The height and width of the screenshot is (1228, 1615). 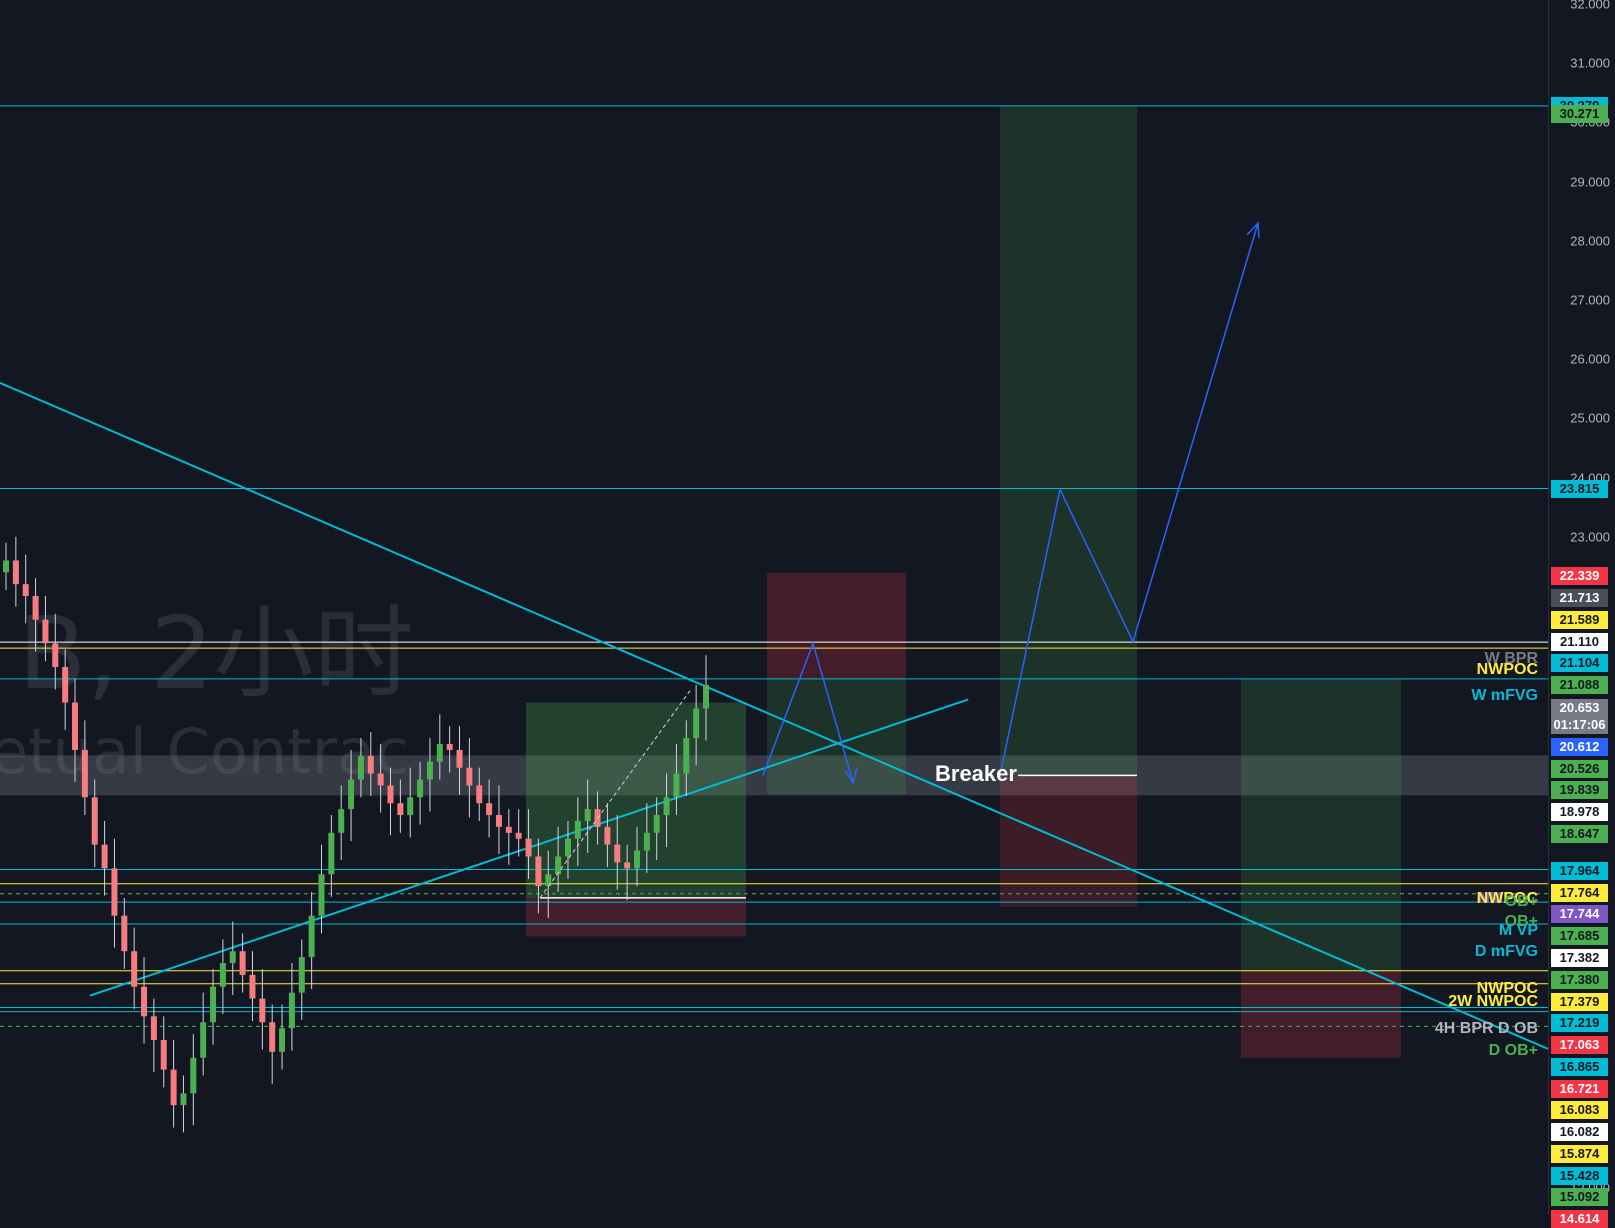 What do you see at coordinates (1513, 1050) in the screenshot?
I see `level-label: D OB+` at bounding box center [1513, 1050].